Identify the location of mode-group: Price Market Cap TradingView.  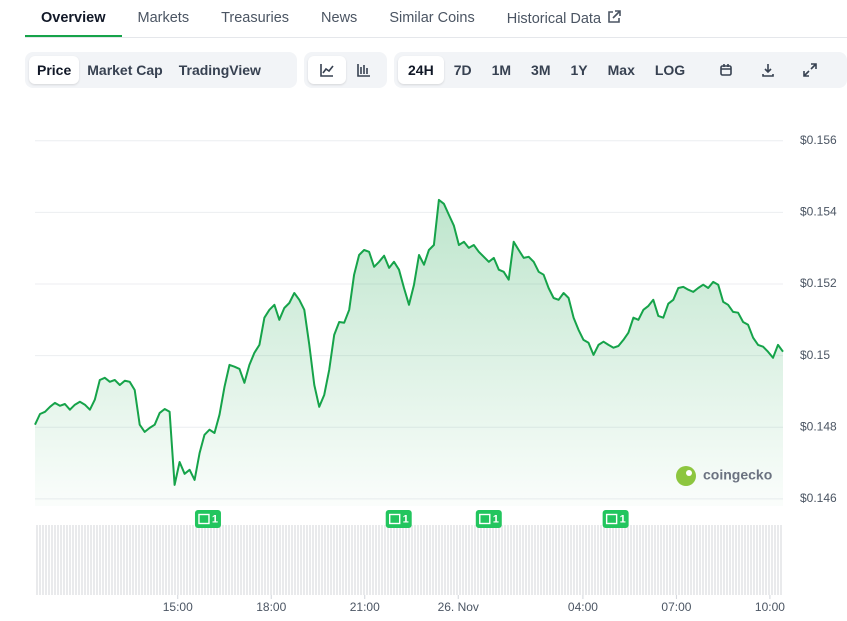
(161, 70).